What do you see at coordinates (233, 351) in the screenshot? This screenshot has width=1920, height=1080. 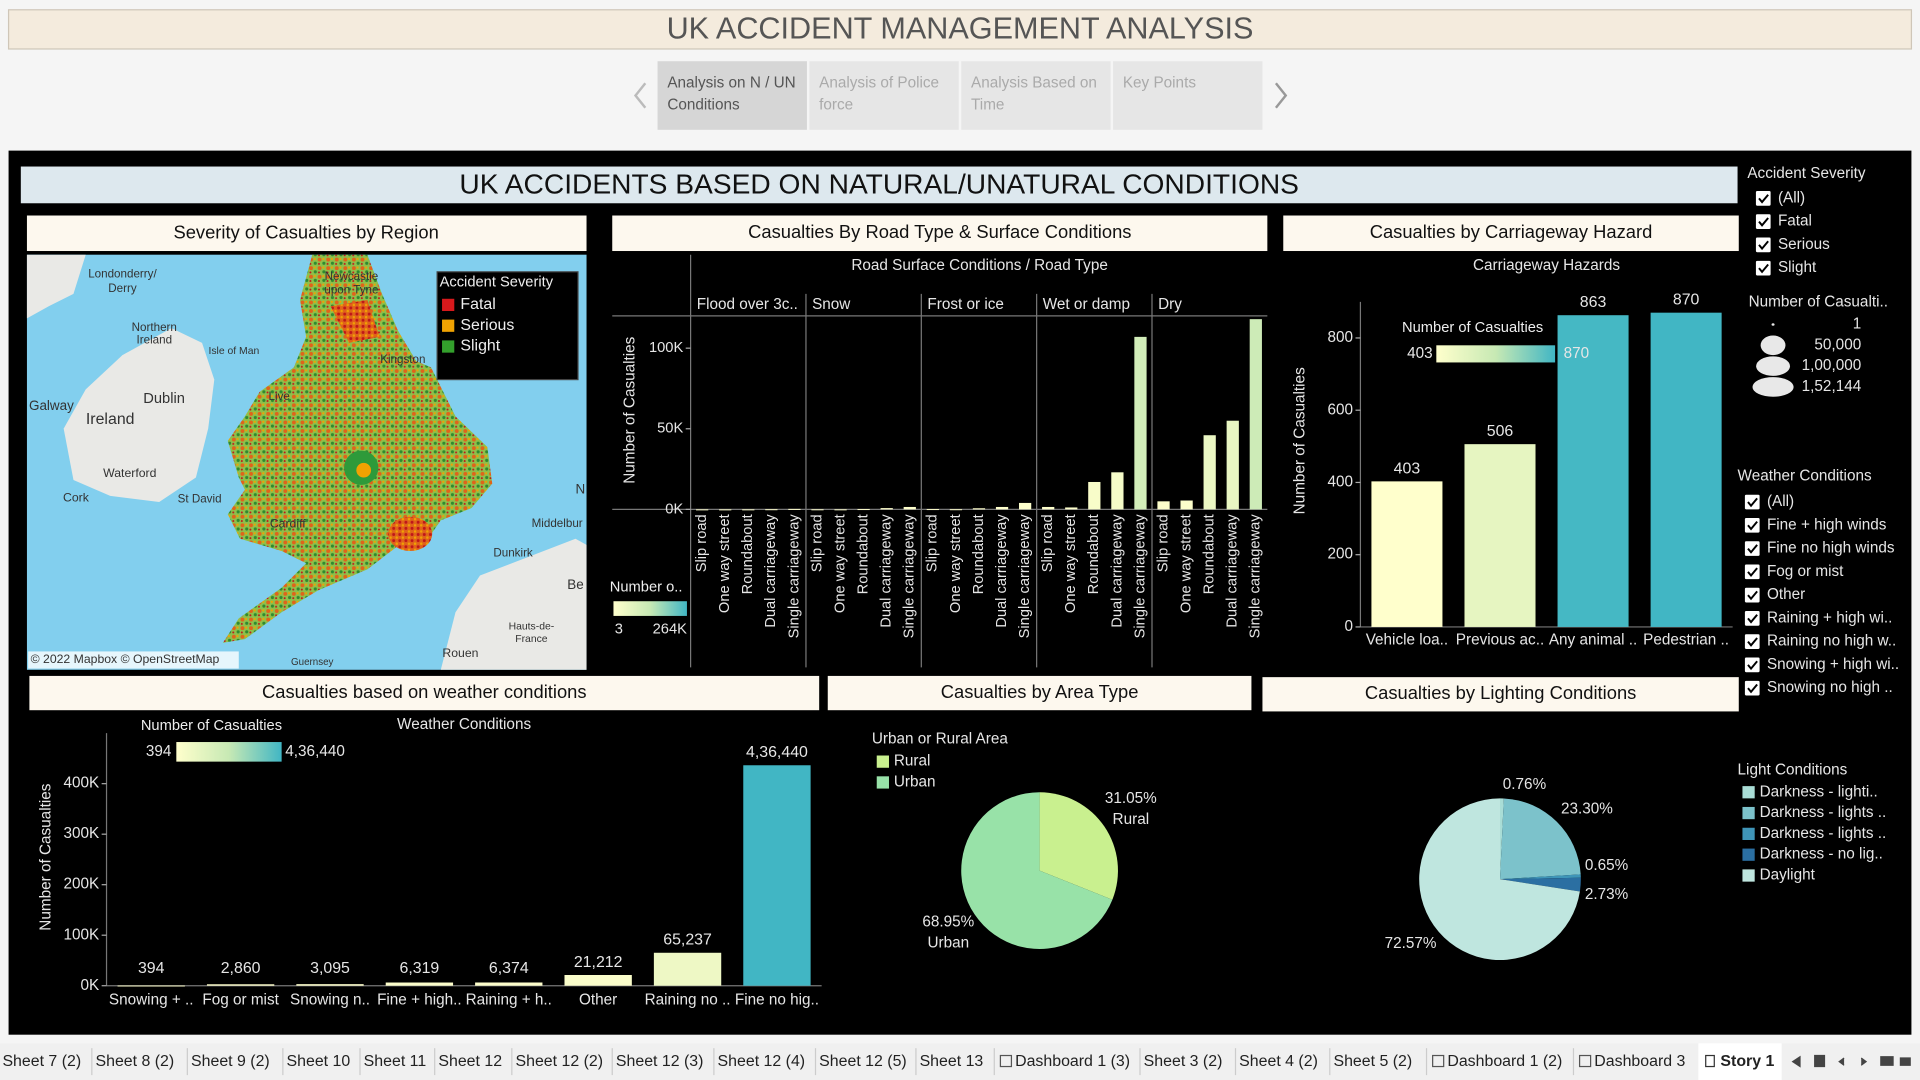 I see `map-place-label: Isle of Man` at bounding box center [233, 351].